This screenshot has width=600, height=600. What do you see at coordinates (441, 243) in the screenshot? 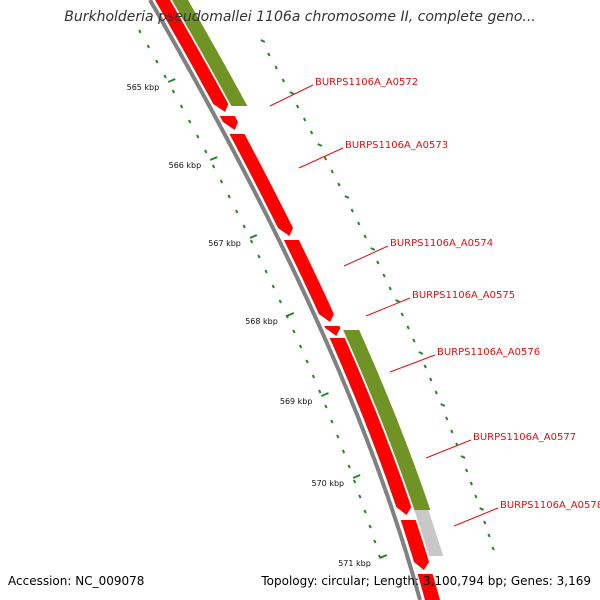
I see `gene-label-burps1106a-a0574: BURPS1106A_A0574` at bounding box center [441, 243].